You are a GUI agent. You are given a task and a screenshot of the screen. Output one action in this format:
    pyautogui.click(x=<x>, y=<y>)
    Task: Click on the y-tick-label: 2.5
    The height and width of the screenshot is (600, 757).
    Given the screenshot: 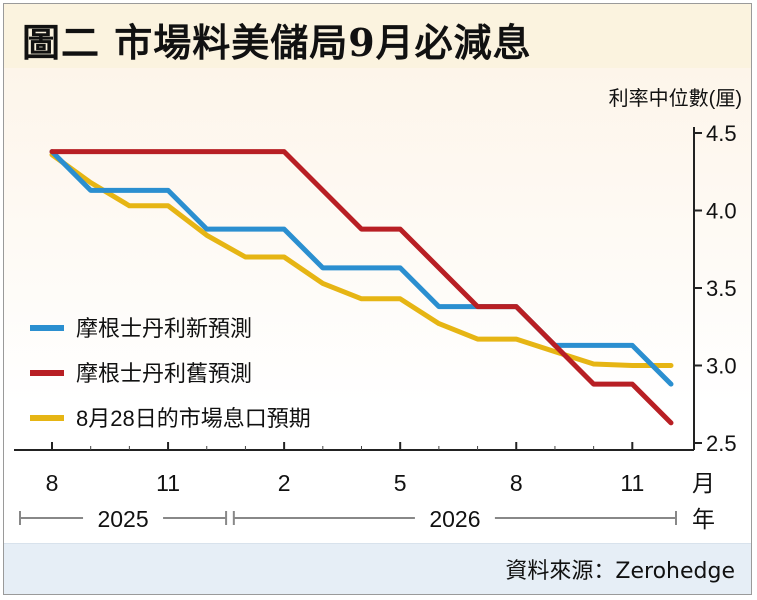 What is the action you would take?
    pyautogui.click(x=721, y=443)
    